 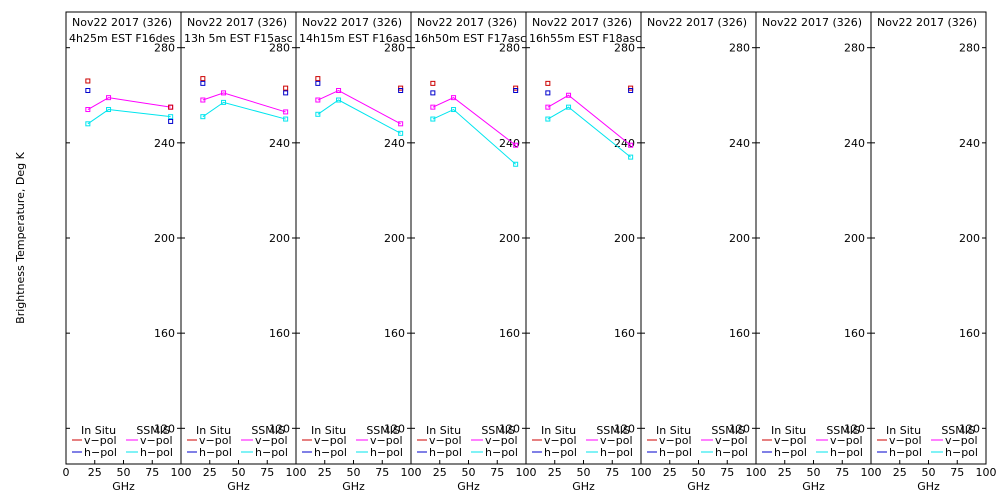 I want to click on insitu-hpol-series, so click(x=359, y=87).